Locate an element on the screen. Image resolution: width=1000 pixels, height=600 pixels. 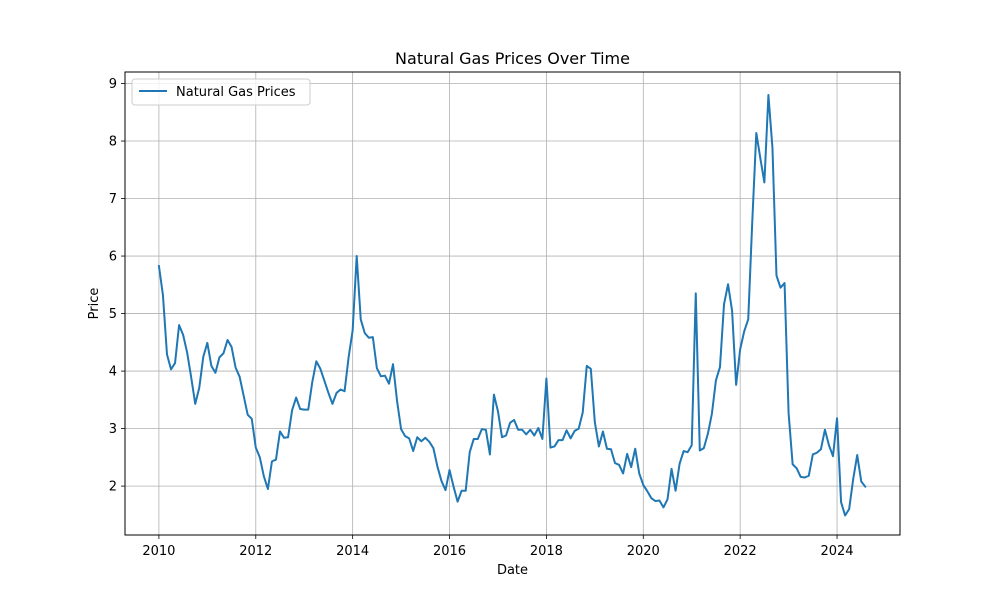
y-tick-label: 4 is located at coordinates (113, 372).